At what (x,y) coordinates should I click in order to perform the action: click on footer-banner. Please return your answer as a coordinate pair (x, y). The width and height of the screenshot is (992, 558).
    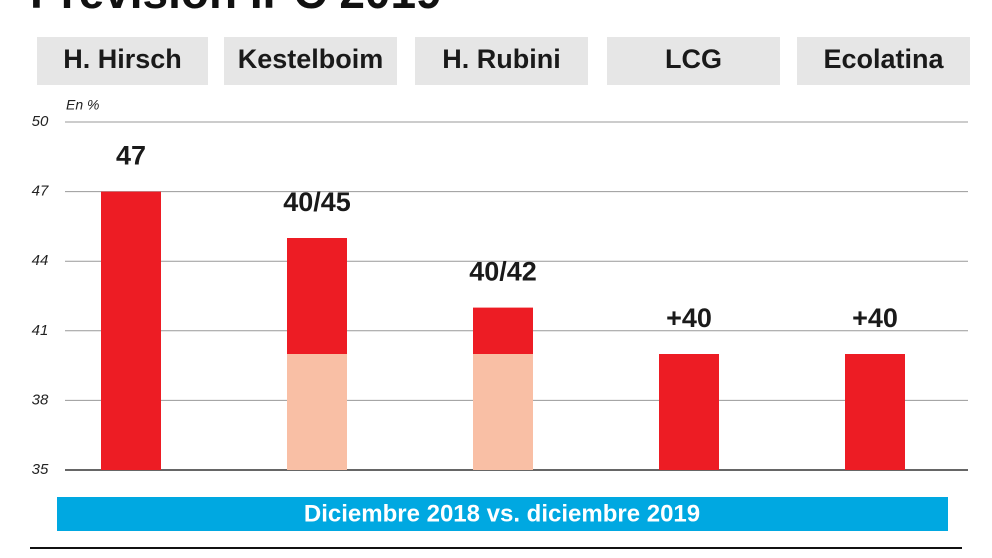
    Looking at the image, I should click on (502, 514).